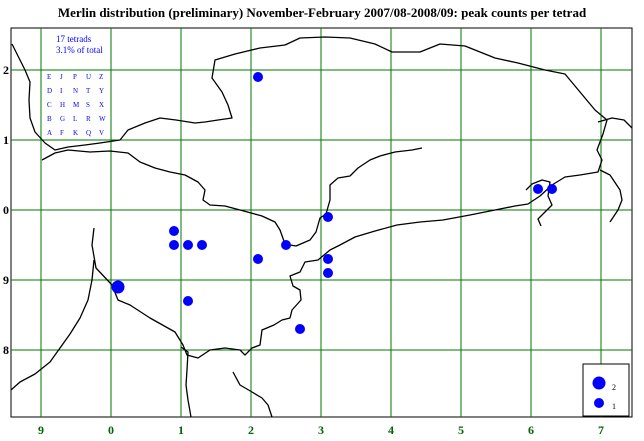 The width and height of the screenshot is (644, 441). Describe the element at coordinates (41, 430) in the screenshot. I see `x-tick-label: 9` at that location.